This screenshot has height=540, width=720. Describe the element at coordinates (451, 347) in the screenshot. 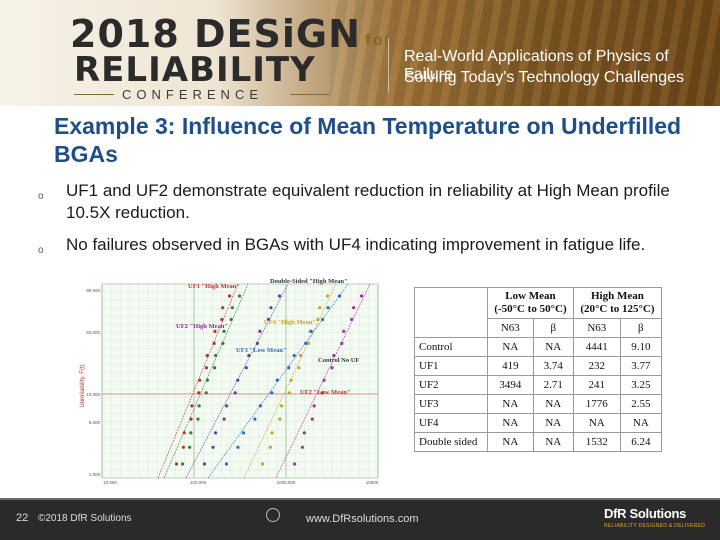

I see `row-label: Control` at that location.